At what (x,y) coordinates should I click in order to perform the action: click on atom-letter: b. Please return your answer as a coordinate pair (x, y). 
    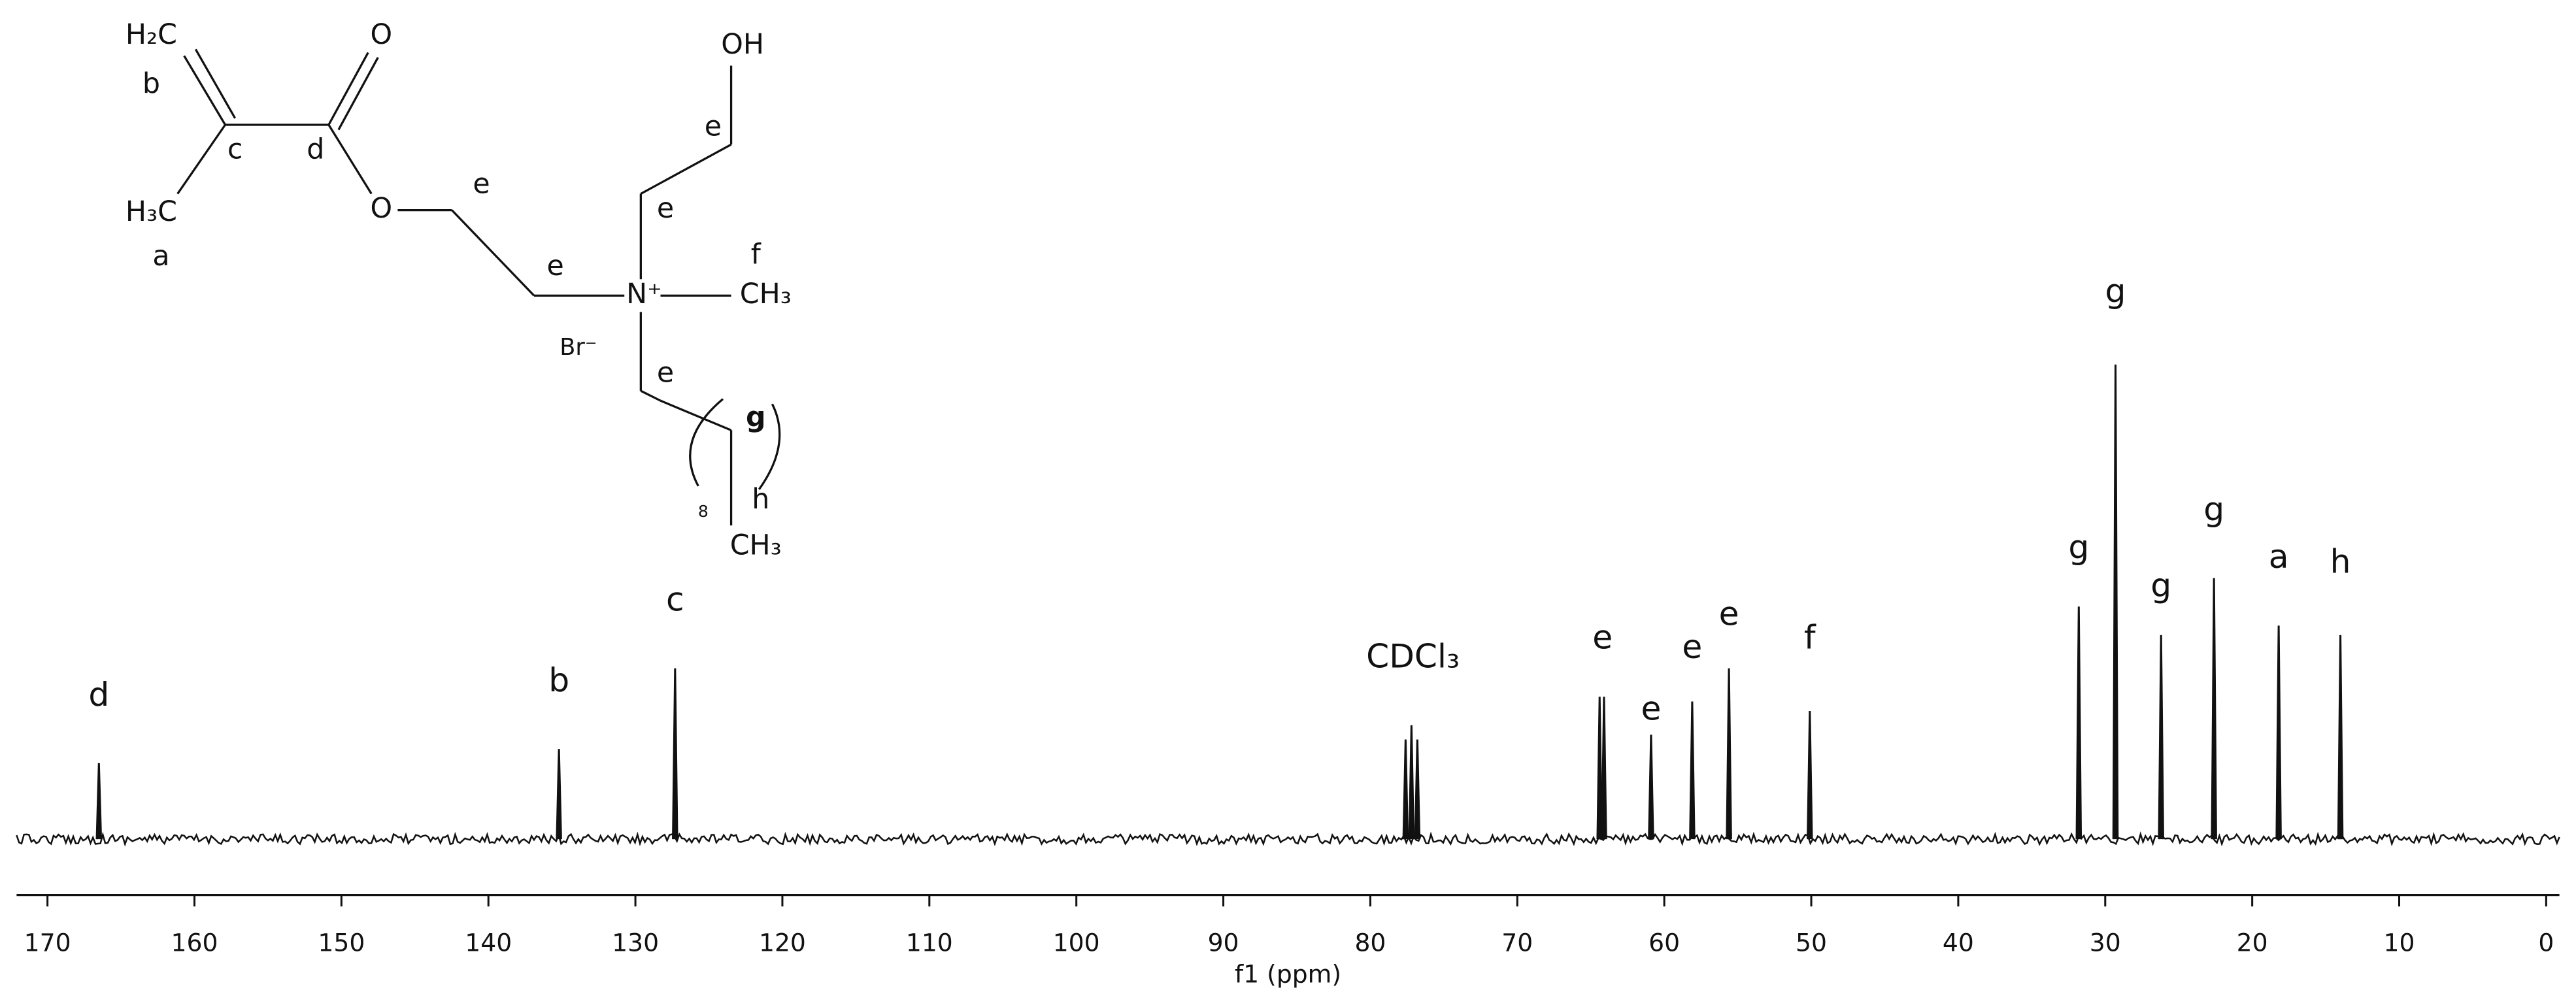
    Looking at the image, I should click on (151, 83).